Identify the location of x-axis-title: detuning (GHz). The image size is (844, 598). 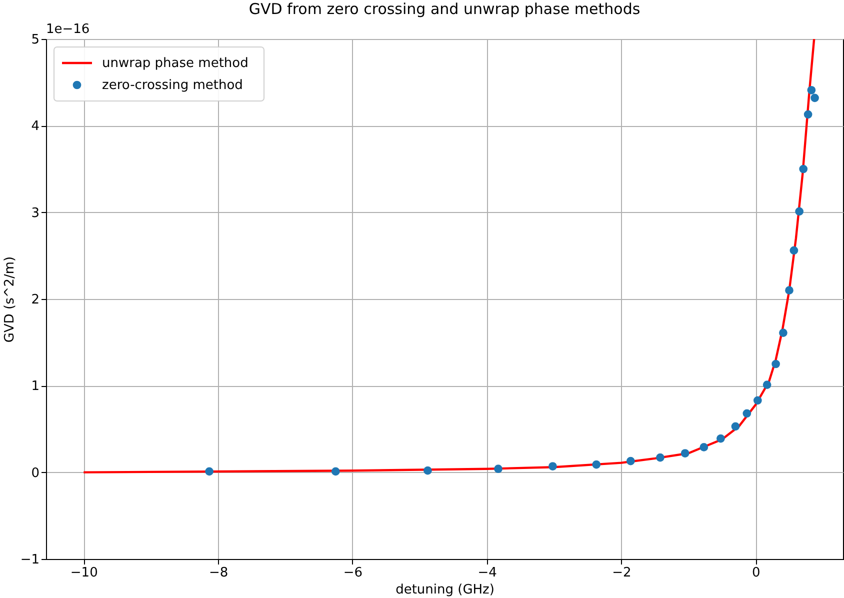
(445, 590).